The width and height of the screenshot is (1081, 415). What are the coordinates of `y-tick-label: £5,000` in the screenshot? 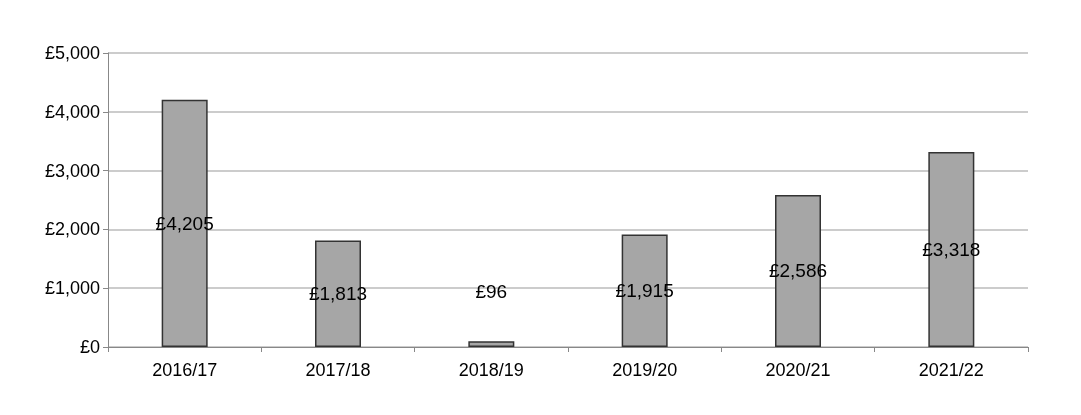 It's located at (72, 53).